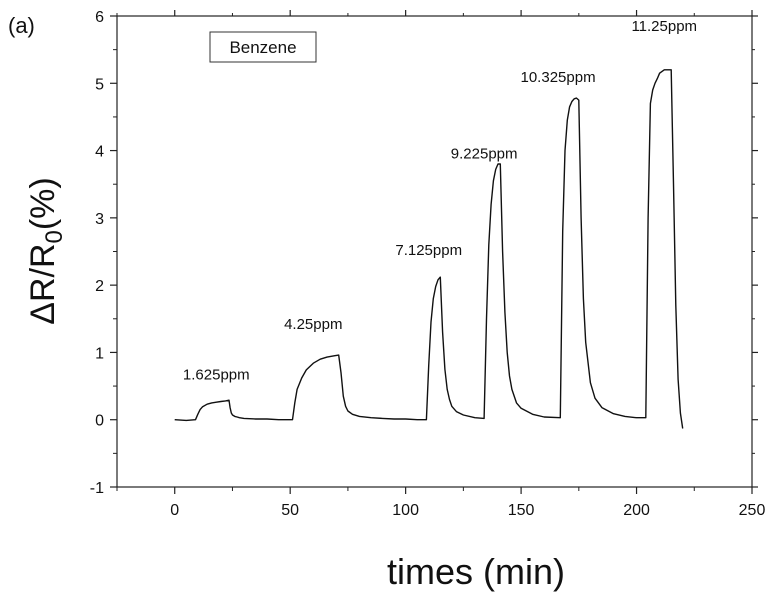 This screenshot has width=771, height=595. What do you see at coordinates (99, 353) in the screenshot?
I see `y-tick-label: 1` at bounding box center [99, 353].